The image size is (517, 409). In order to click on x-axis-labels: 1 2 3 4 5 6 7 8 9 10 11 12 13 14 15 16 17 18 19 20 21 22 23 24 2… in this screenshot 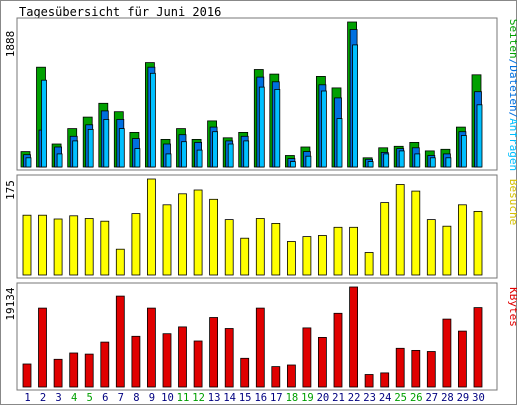, I will do `click(254, 398)`.